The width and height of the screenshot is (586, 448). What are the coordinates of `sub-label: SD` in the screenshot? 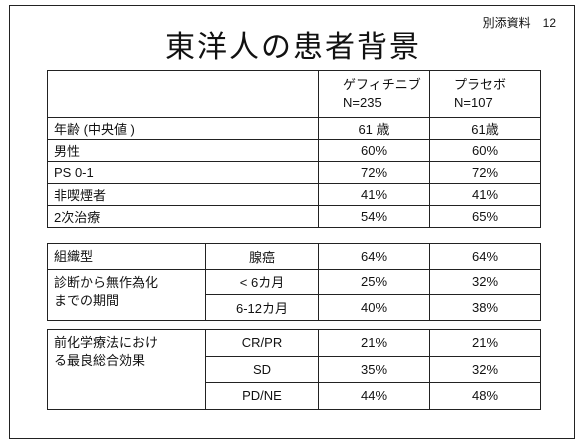 It's located at (262, 369).